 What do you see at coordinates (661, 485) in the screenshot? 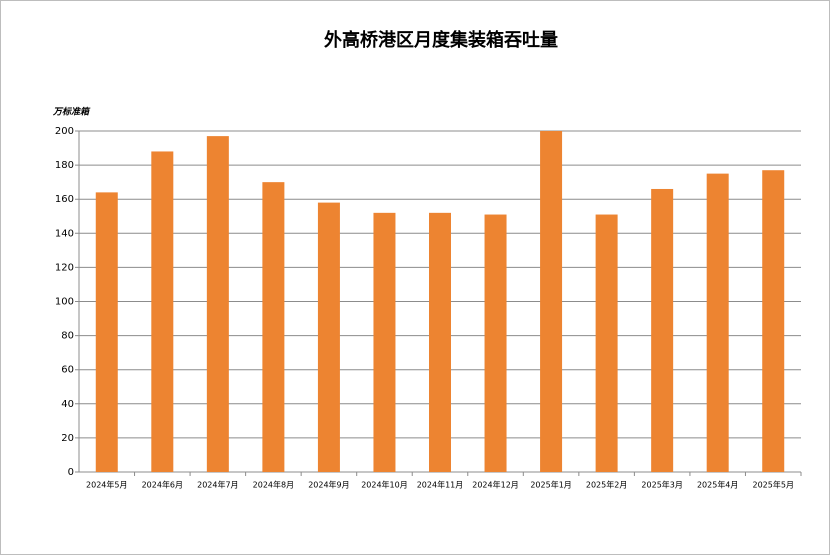
I see `x-tick-label: 2025年3月` at bounding box center [661, 485].